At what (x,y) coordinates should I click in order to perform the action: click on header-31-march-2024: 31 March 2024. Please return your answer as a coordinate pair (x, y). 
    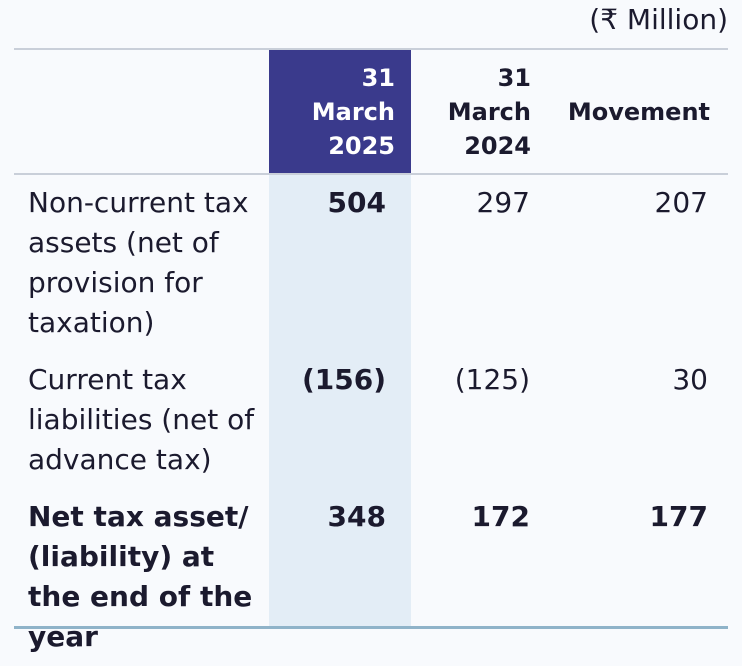
    Looking at the image, I should click on (489, 111).